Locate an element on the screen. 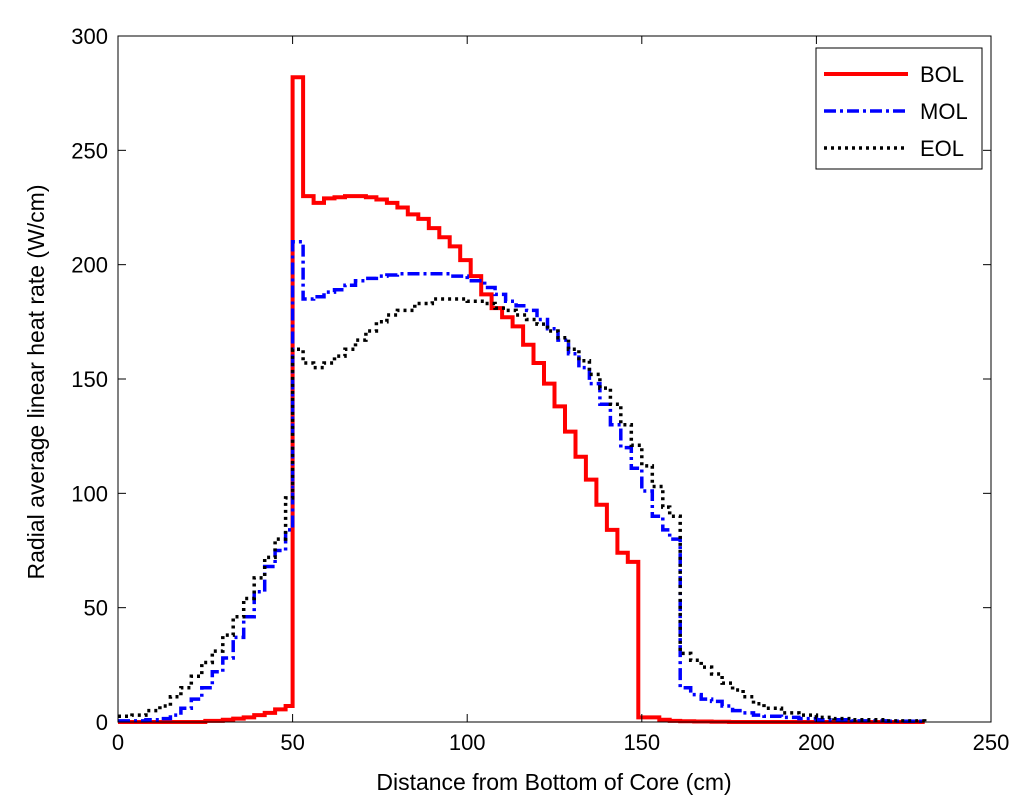 Image resolution: width=1024 pixels, height=808 pixels. y-axis-title: Radial average linear heat rate (W/cm) is located at coordinates (36, 382).